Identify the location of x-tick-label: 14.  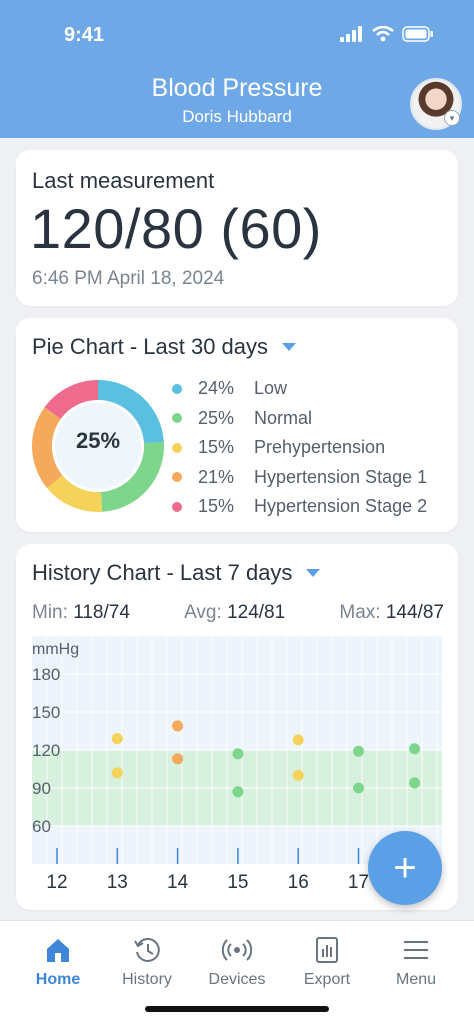
(178, 882).